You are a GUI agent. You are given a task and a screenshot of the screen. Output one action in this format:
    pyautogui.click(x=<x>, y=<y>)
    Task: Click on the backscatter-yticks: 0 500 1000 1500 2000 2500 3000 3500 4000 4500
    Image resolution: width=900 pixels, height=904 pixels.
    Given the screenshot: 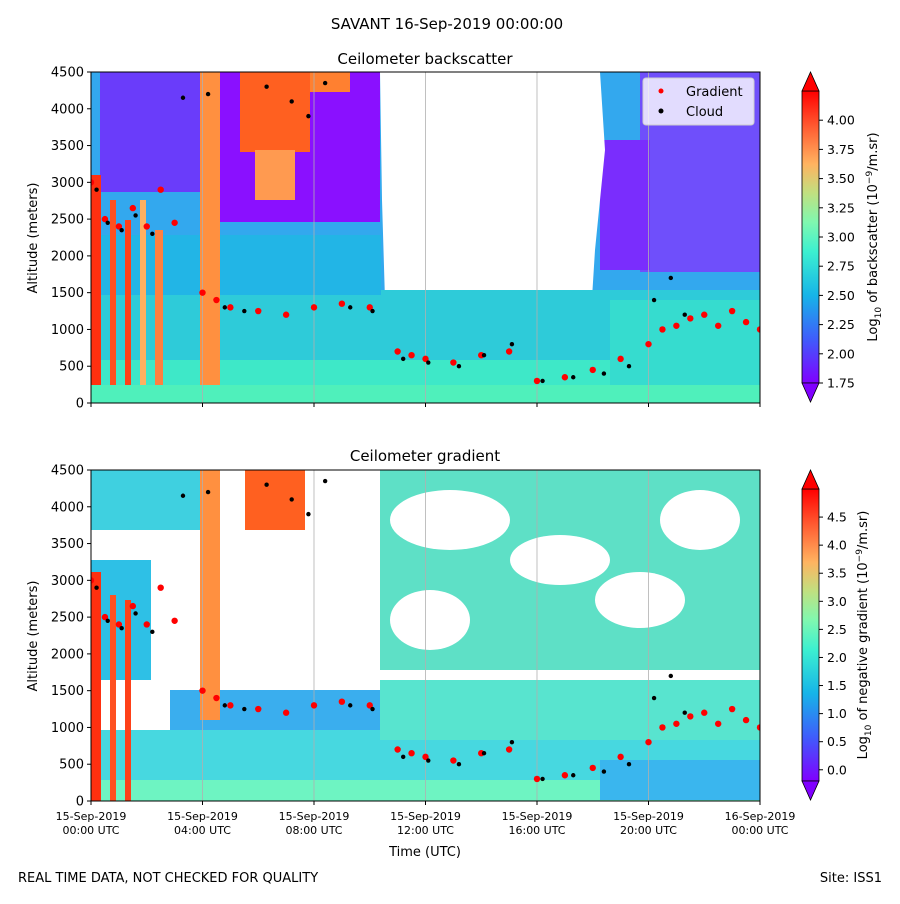 What is the action you would take?
    pyautogui.click(x=71, y=239)
    